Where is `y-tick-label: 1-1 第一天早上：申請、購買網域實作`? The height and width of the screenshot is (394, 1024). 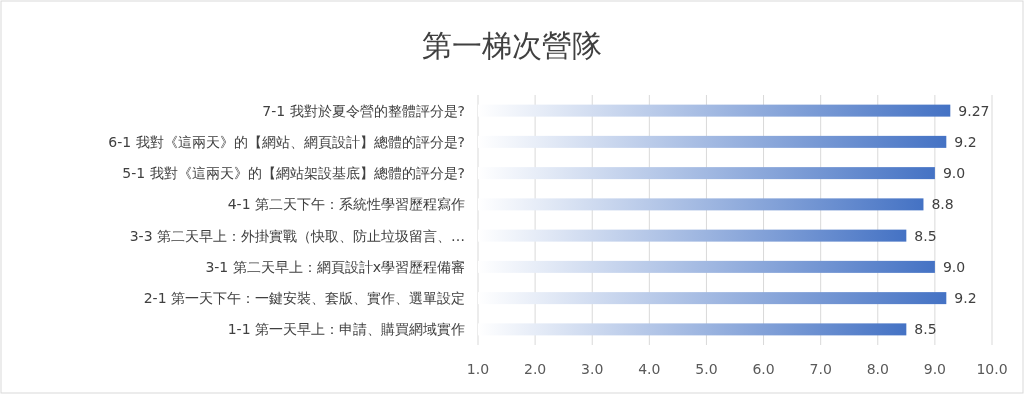
y-tick-label: 1-1 第一天早上：申請、購買網域實作 is located at coordinates (346, 329).